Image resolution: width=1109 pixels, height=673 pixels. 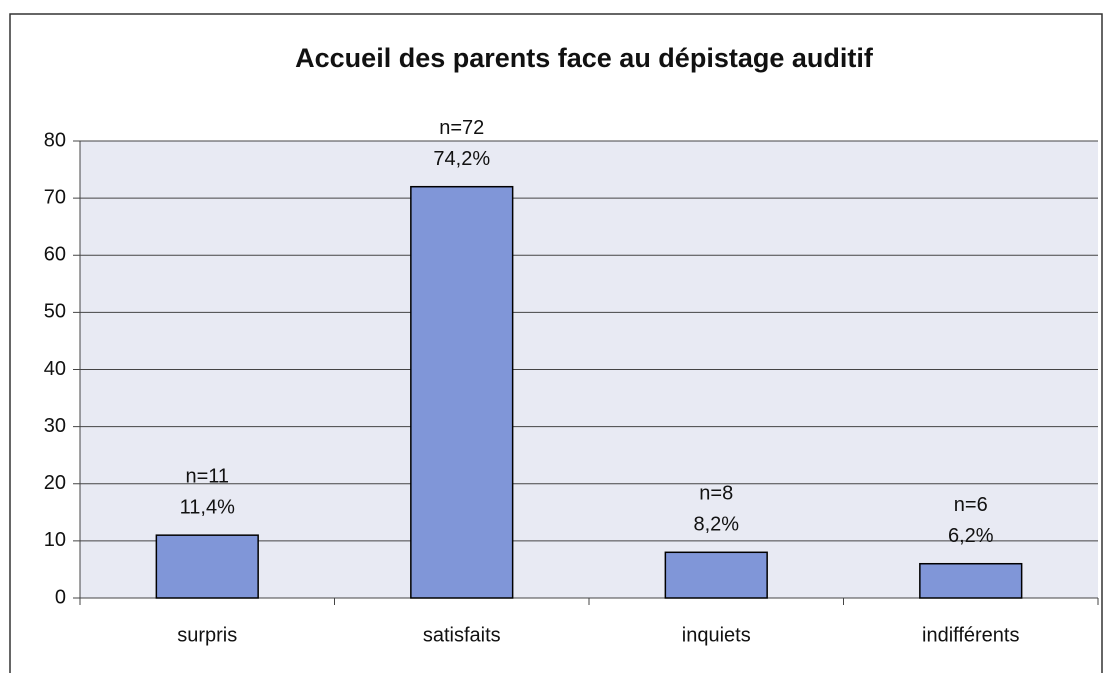 What do you see at coordinates (461, 159) in the screenshot?
I see `share-label: 74,2%` at bounding box center [461, 159].